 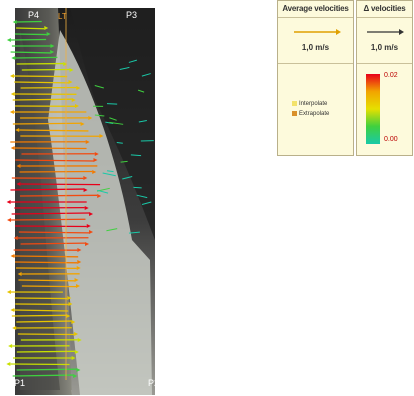 I want to click on colorbar-max-label: 0.02, so click(x=391, y=75).